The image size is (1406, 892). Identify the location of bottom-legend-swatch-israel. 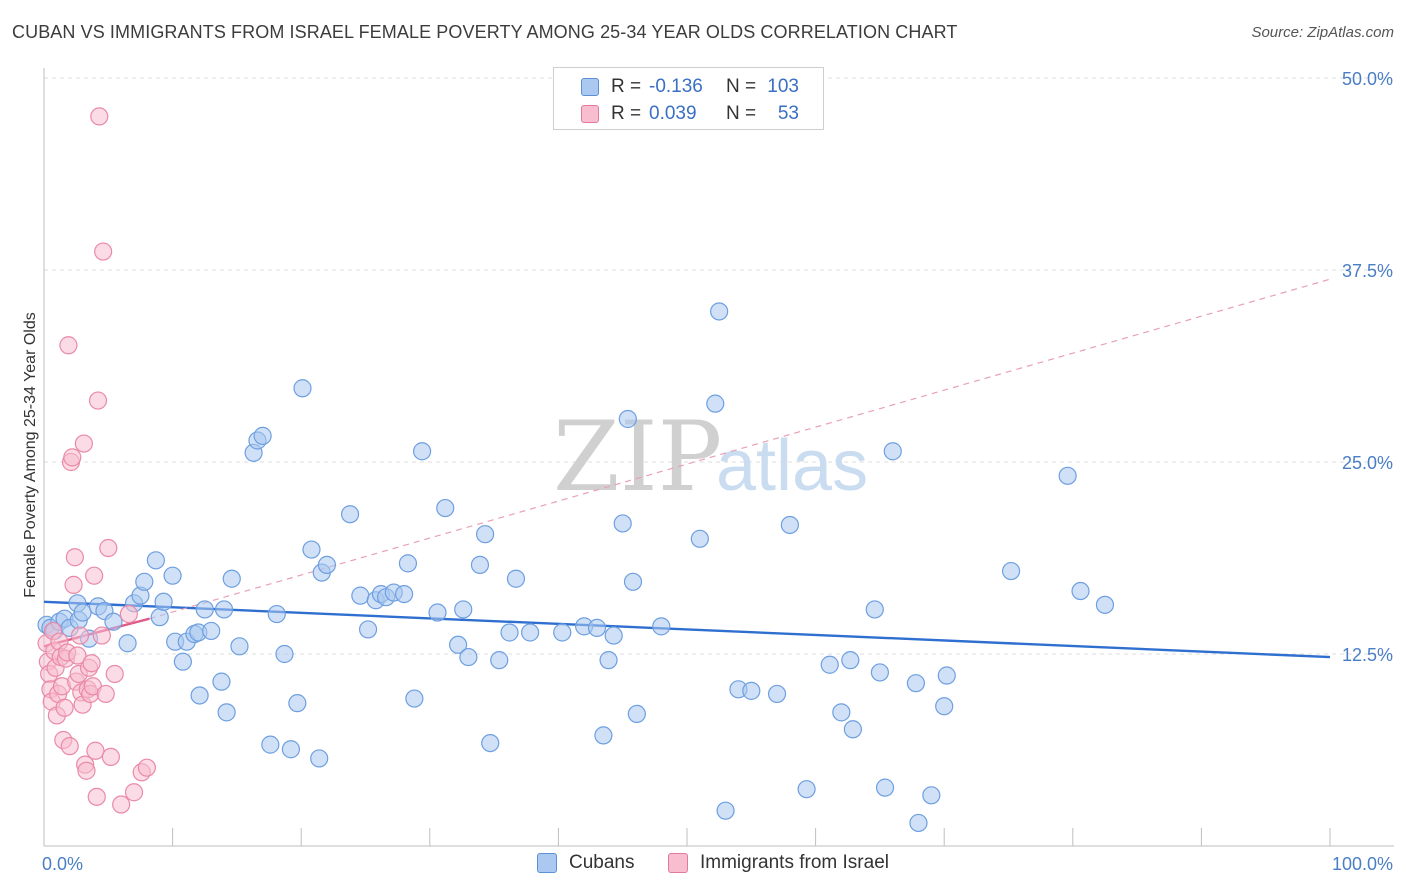
(678, 863).